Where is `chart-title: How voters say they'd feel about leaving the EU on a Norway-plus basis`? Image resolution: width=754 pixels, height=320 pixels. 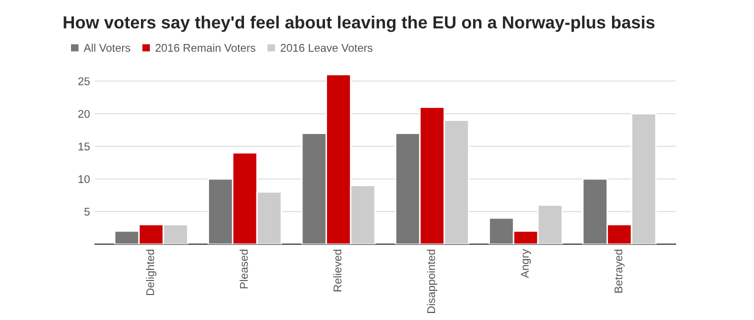
chart-title: How voters say they'd feel about leaving the EU on a Norway-plus basis is located at coordinates (359, 24).